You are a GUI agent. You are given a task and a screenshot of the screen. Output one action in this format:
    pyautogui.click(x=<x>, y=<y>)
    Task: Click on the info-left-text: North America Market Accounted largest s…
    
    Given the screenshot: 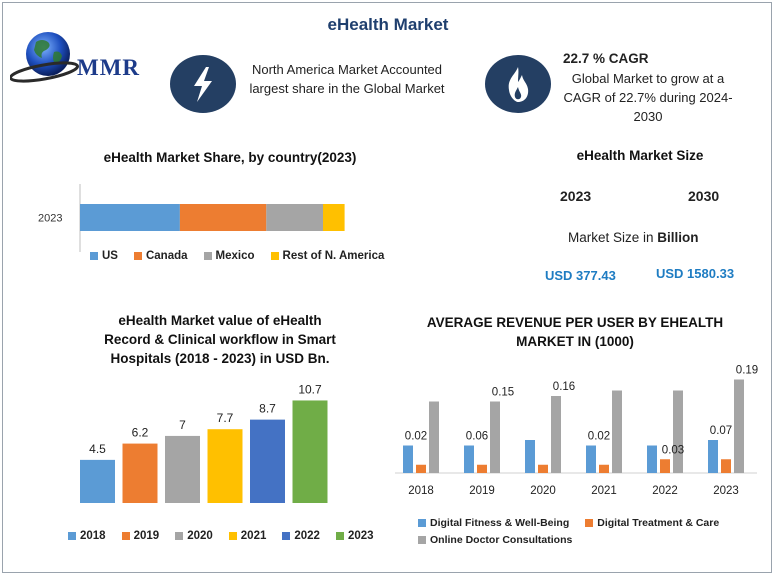 What is the action you would take?
    pyautogui.click(x=347, y=79)
    